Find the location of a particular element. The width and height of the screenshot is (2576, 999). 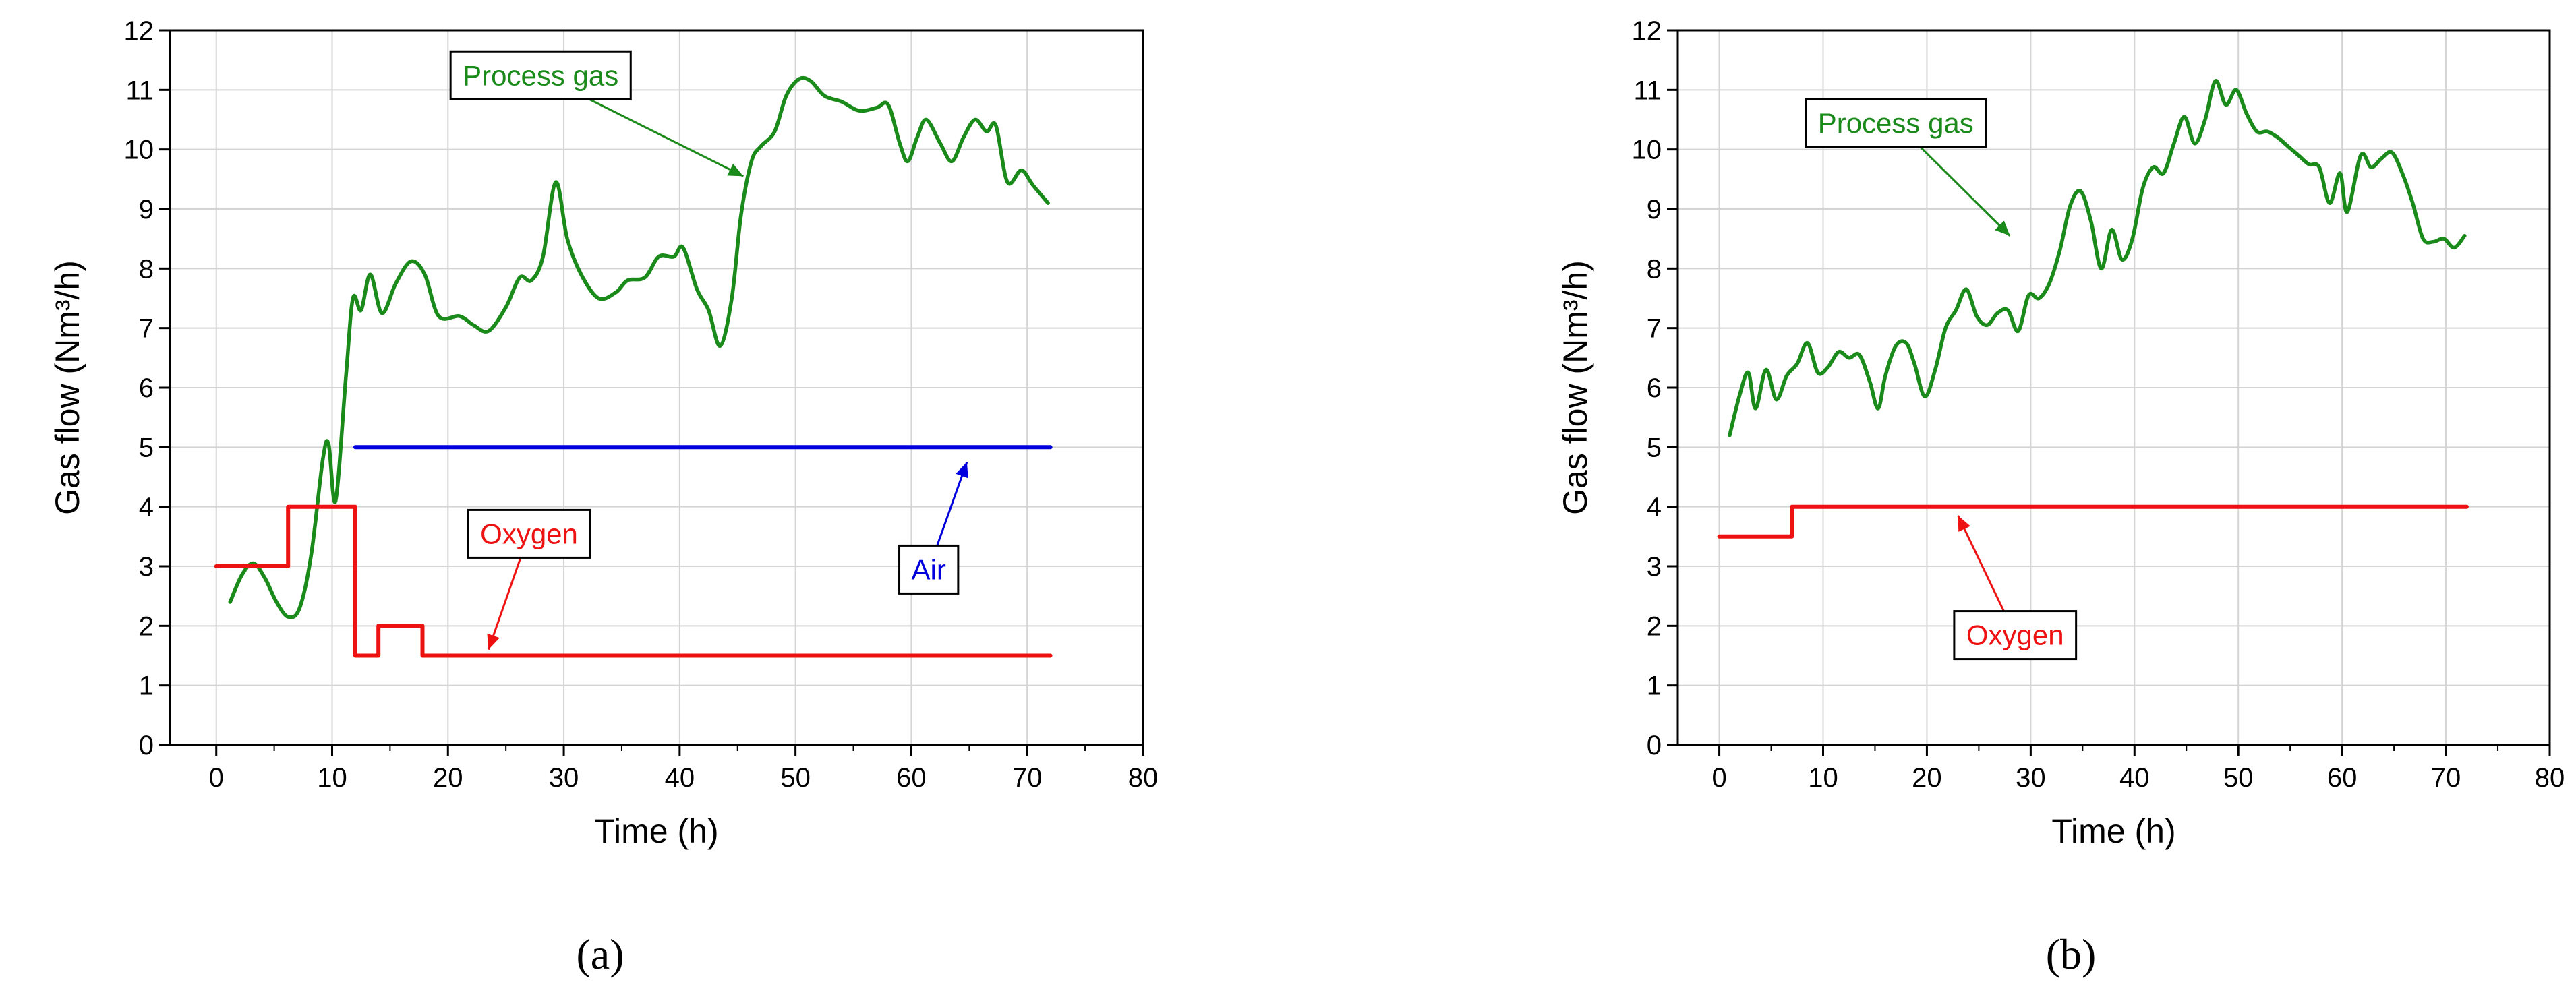

chart-a-annotations: Process gas Oxygen Air is located at coordinates (708, 350).